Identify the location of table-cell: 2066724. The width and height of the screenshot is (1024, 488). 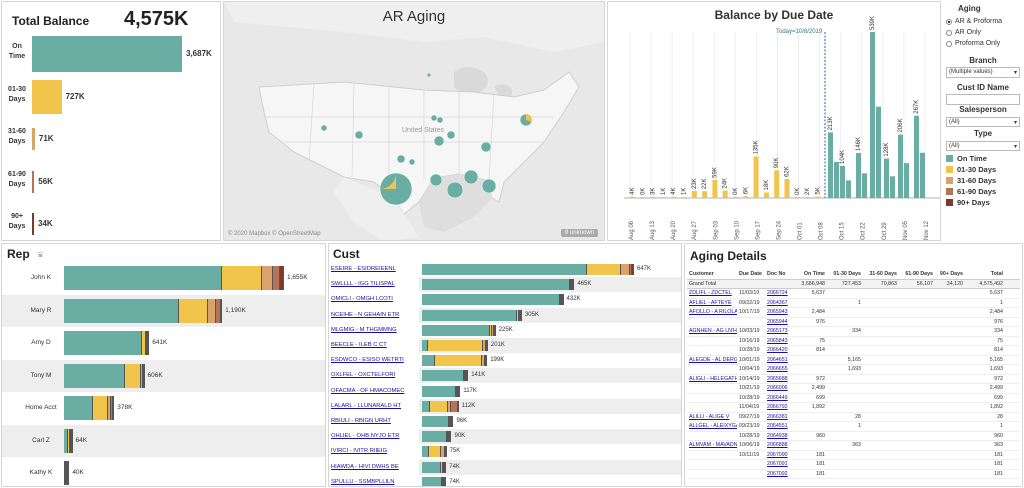
(777, 293).